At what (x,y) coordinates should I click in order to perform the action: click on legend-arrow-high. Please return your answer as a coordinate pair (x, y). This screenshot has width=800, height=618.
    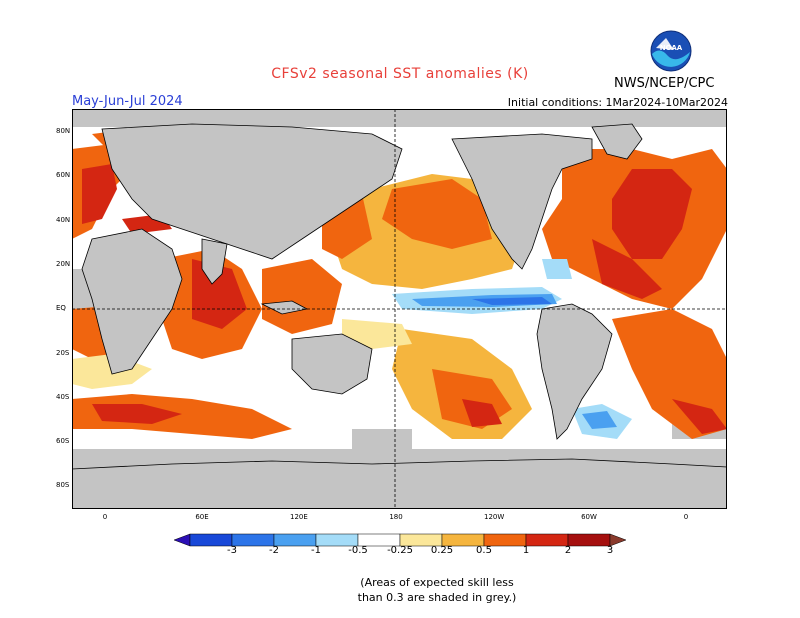
    Looking at the image, I should click on (617, 540).